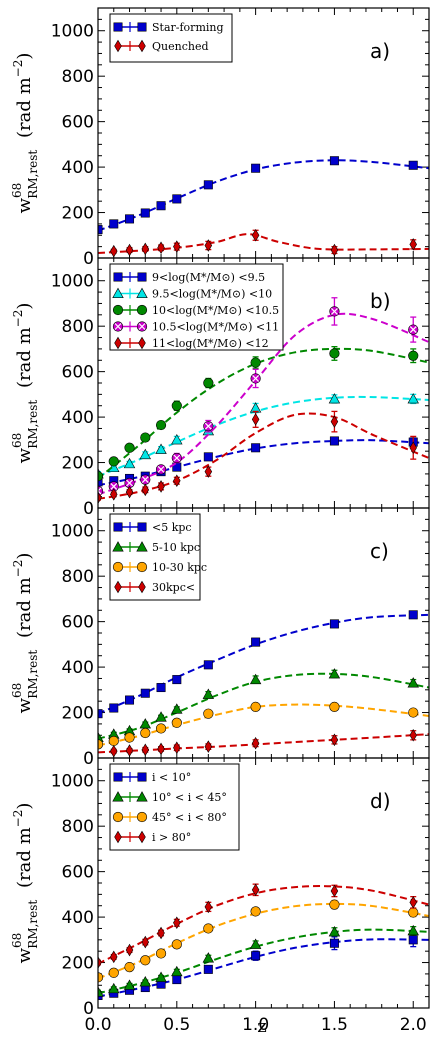 This screenshot has height=1043, width=436. I want to click on legend-entry: 10-30 kpc, so click(159, 567).